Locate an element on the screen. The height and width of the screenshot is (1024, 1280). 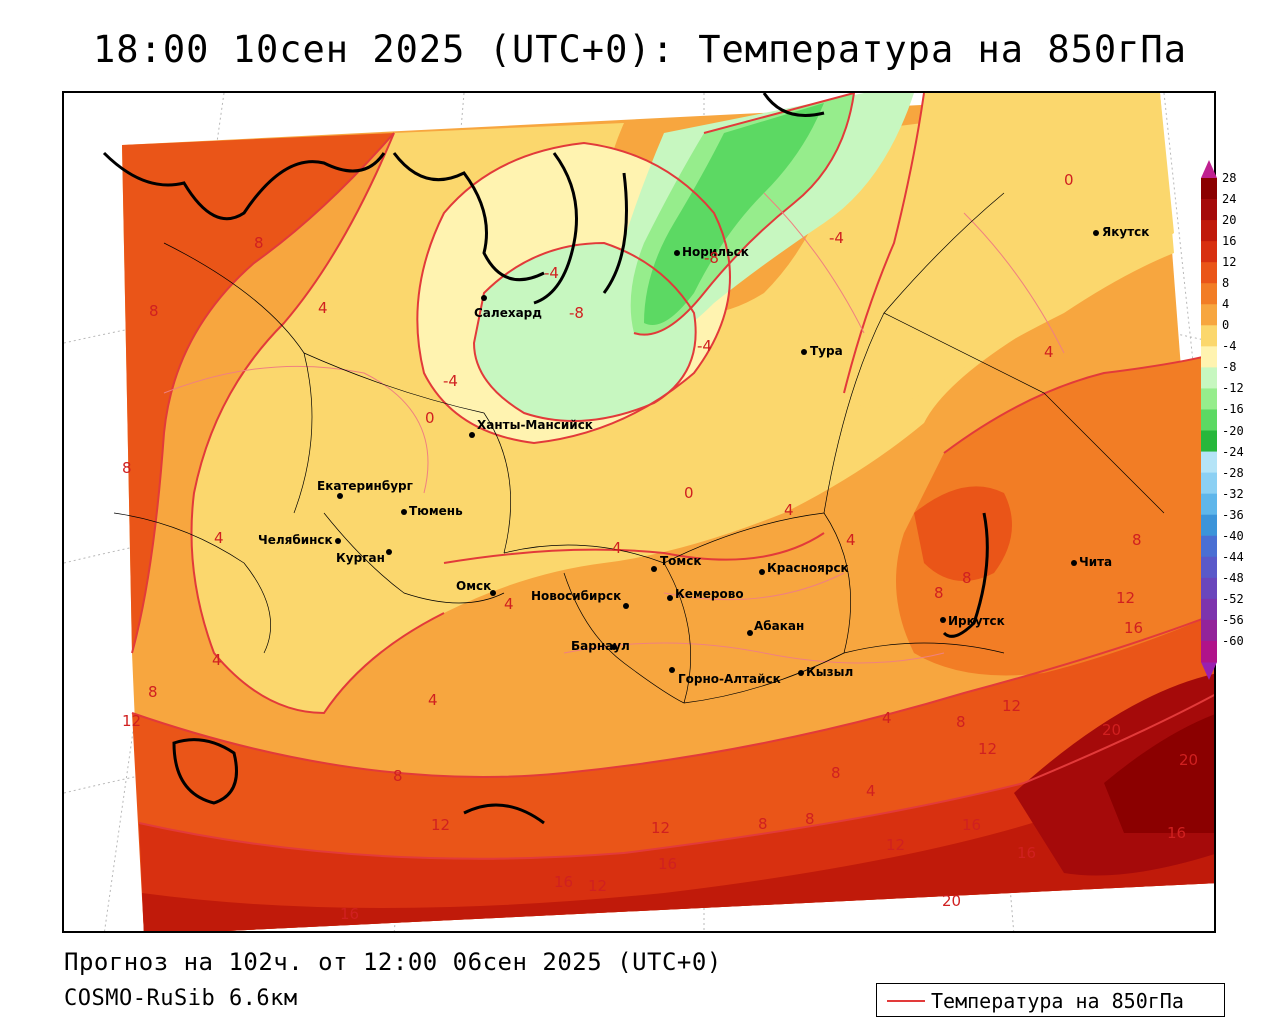
colorbar-tick-label: -36 is located at coordinates (1233, 514).